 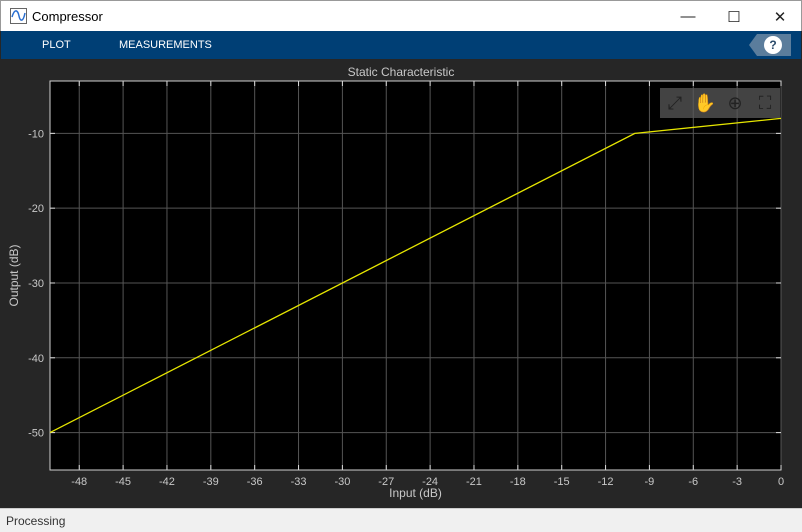 What do you see at coordinates (773, 45) in the screenshot?
I see `help-icon: ?` at bounding box center [773, 45].